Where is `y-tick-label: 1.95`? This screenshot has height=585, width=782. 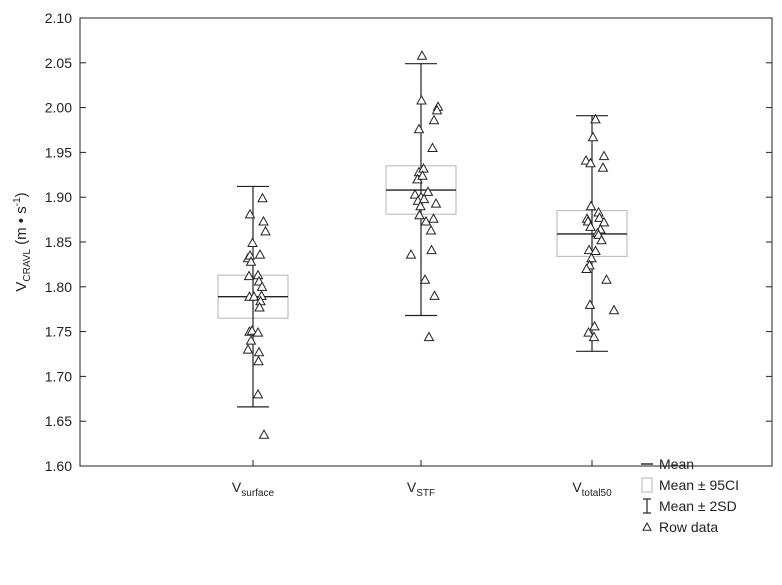 y-tick-label: 1.95 is located at coordinates (58, 152).